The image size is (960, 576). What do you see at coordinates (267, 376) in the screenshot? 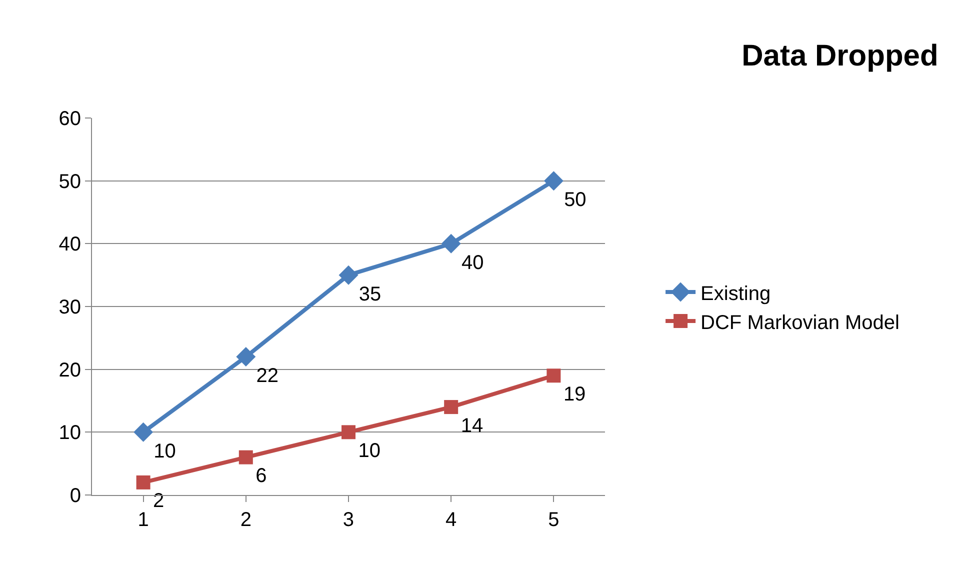
I see `data-label: 22` at bounding box center [267, 376].